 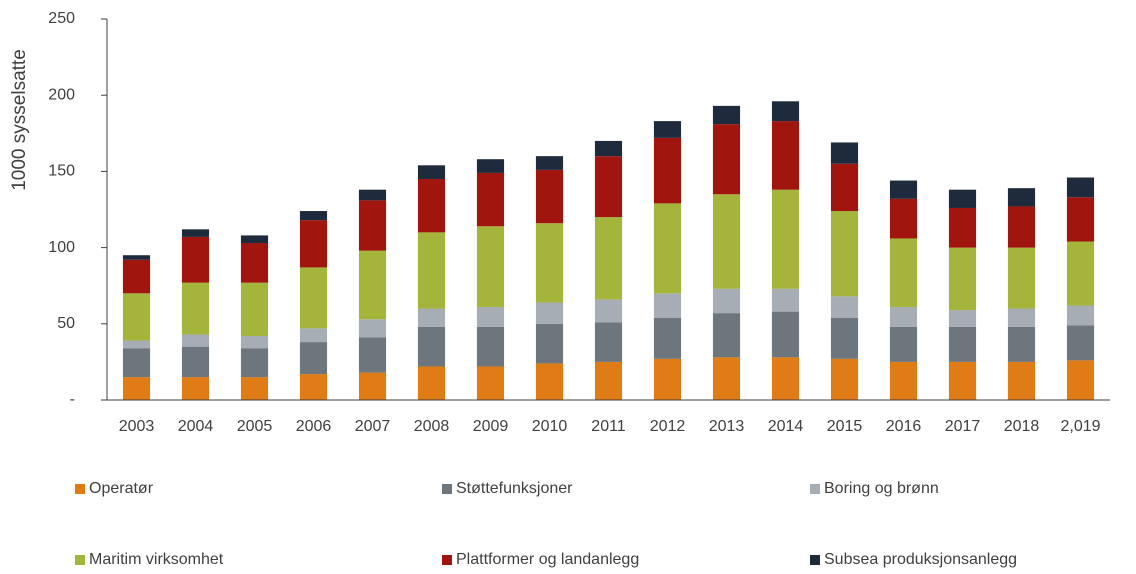 What do you see at coordinates (491, 426) in the screenshot?
I see `x-tick-label: 2009` at bounding box center [491, 426].